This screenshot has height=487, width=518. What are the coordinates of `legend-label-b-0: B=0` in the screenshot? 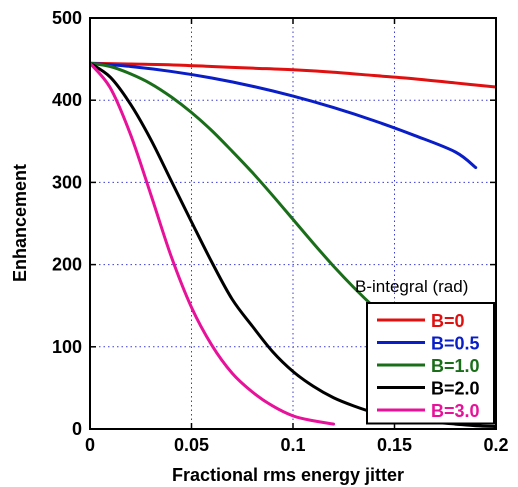 It's located at (448, 321).